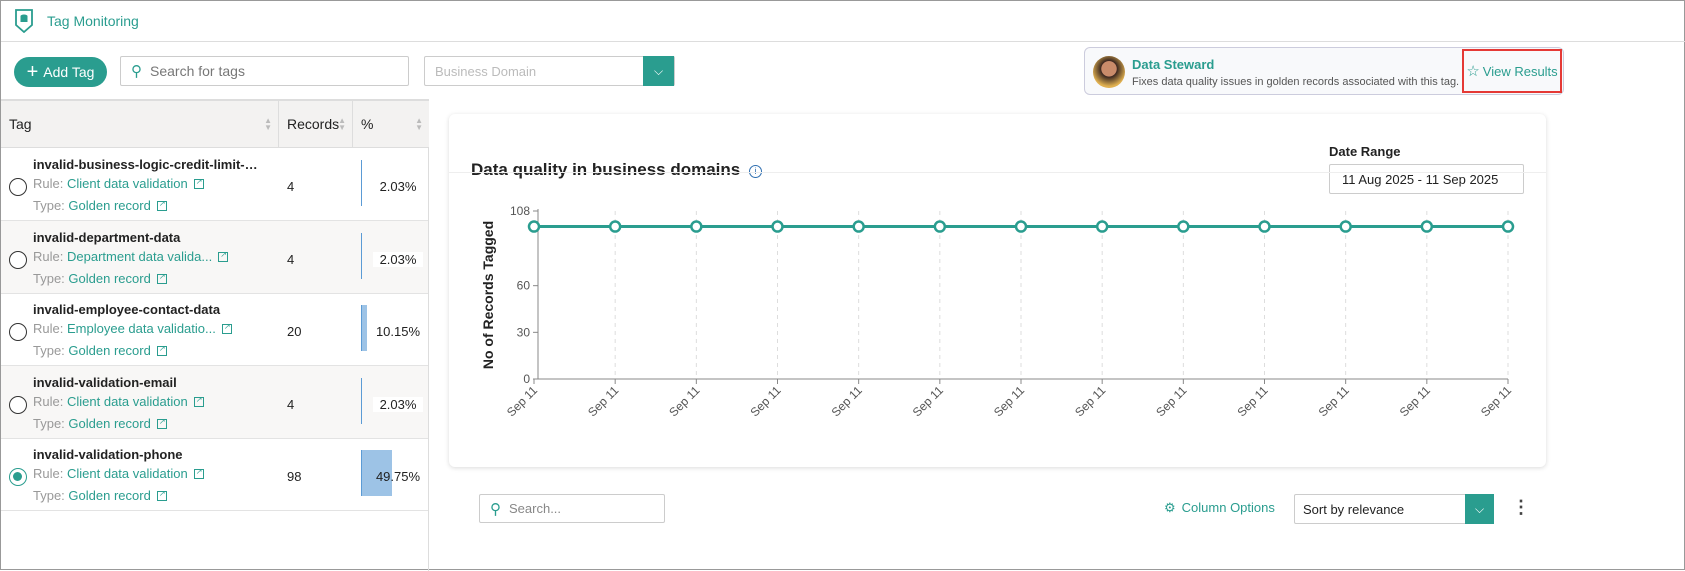 The image size is (1685, 571). What do you see at coordinates (107, 237) in the screenshot?
I see `tag-name: invalid-department-data` at bounding box center [107, 237].